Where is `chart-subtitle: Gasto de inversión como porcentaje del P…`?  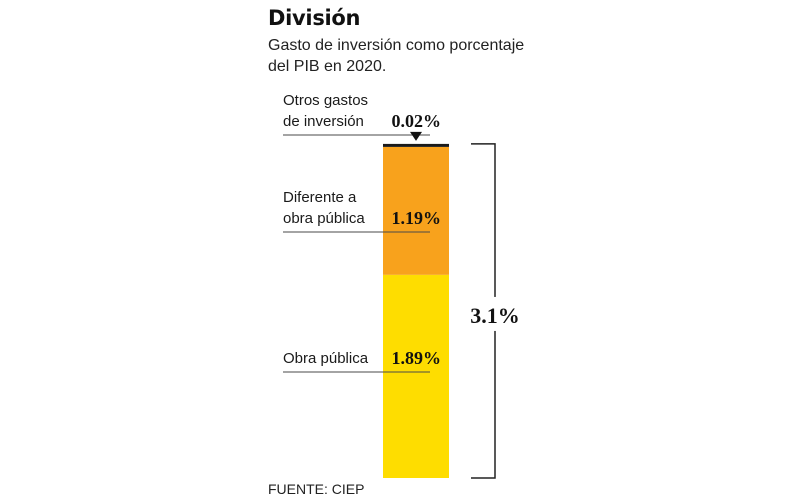
chart-subtitle: Gasto de inversión como porcentaje del P… is located at coordinates (396, 56).